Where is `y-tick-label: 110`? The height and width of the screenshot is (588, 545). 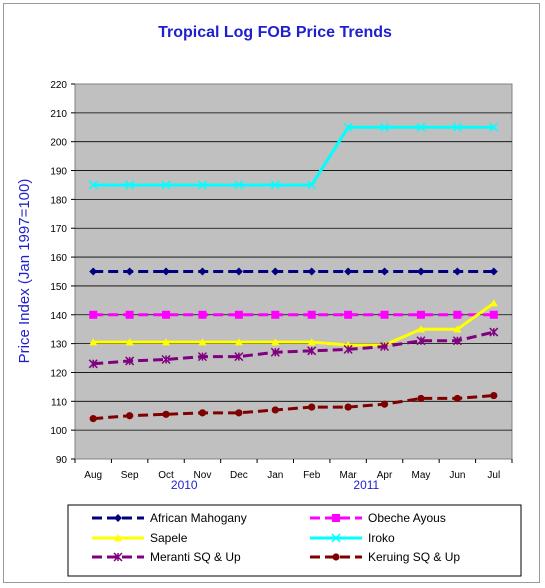 y-tick-label: 110 is located at coordinates (59, 402).